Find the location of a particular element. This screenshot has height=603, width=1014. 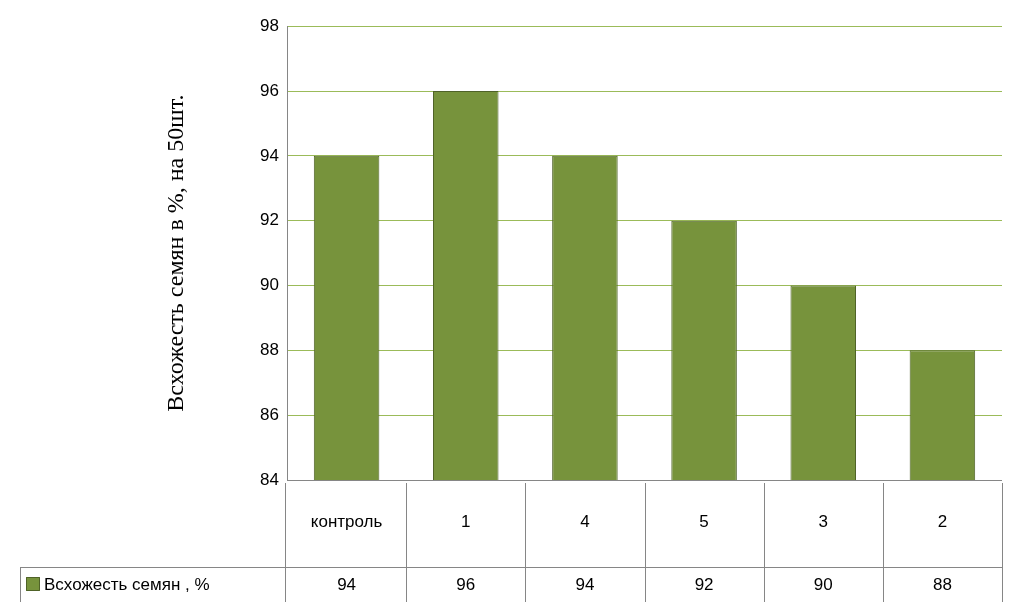

y-tick-label: 88 is located at coordinates (269, 350).